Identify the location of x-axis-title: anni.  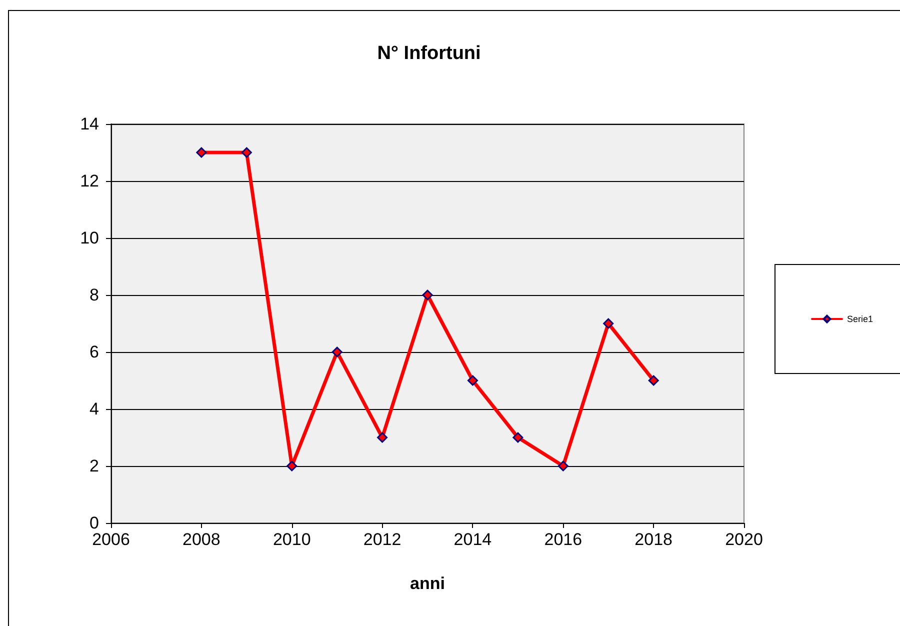
(427, 583).